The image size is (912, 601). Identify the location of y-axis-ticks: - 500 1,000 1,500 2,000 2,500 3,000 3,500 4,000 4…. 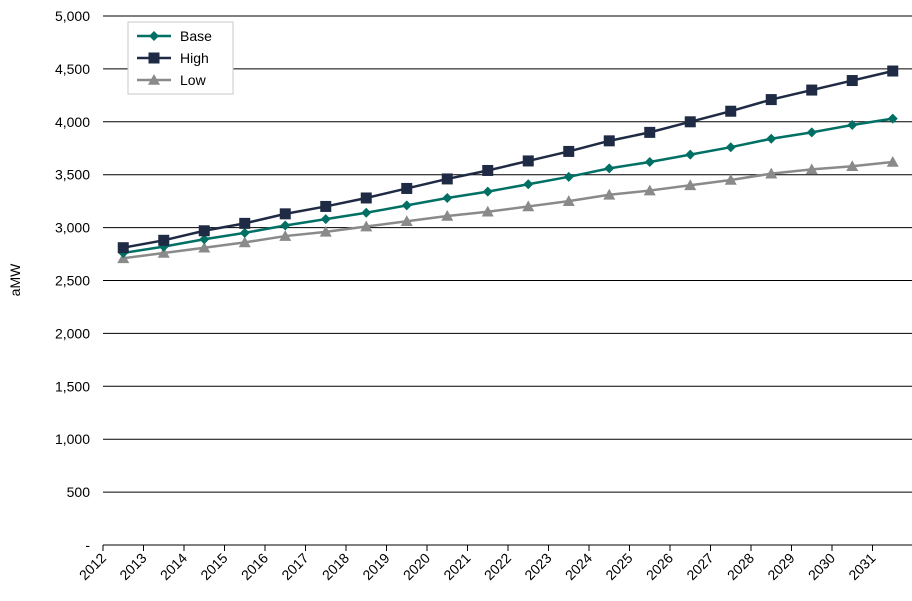
(72, 280).